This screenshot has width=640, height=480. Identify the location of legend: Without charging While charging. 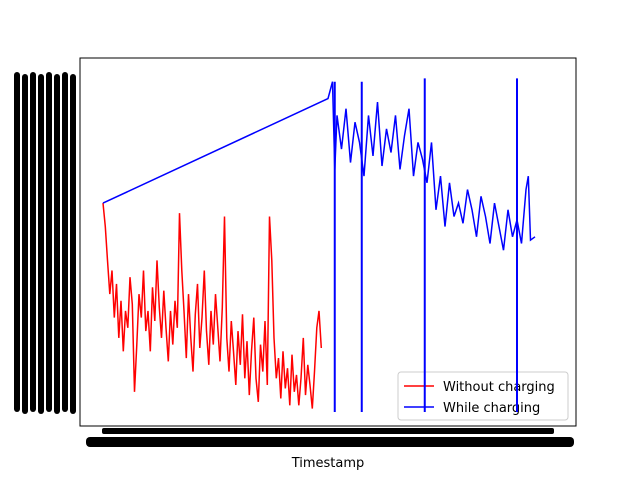
(483, 396).